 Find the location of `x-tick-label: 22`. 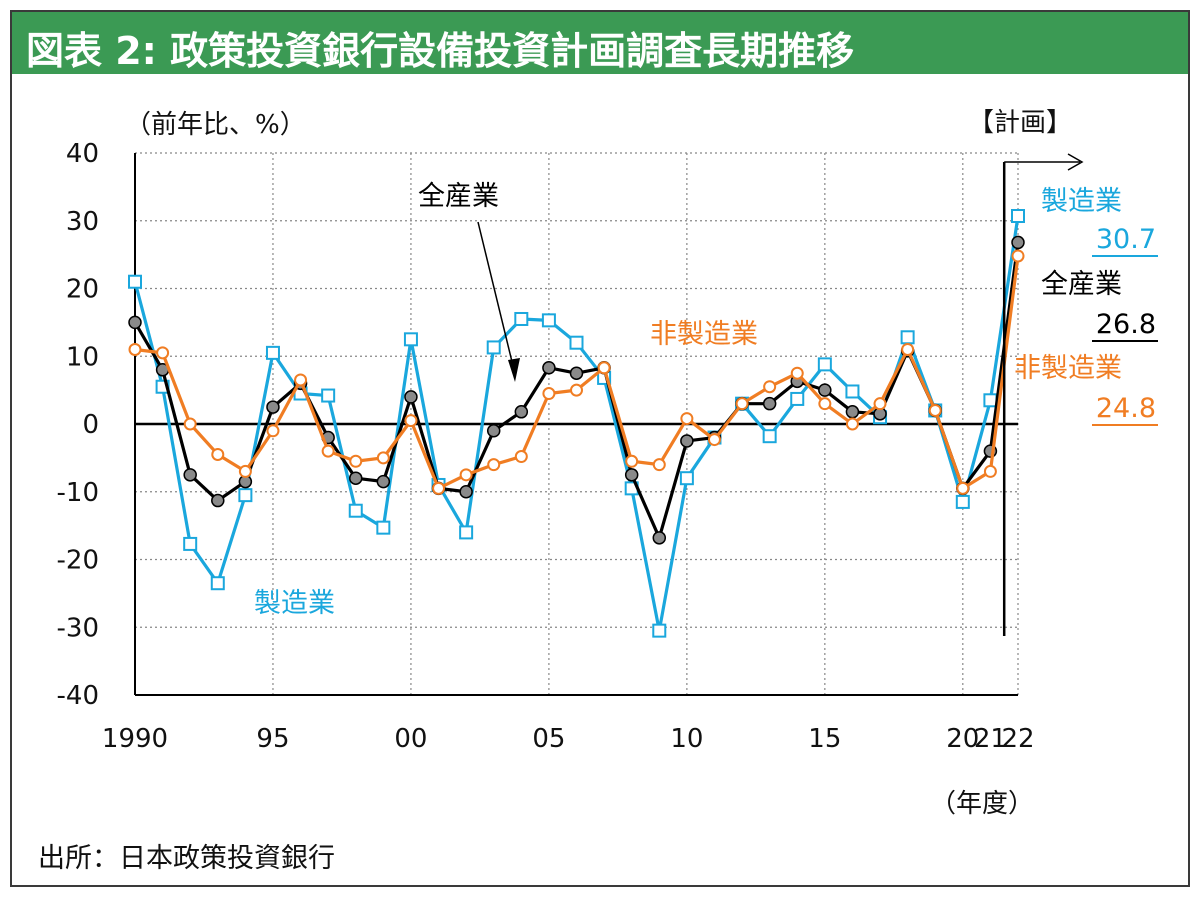

x-tick-label: 22 is located at coordinates (1017, 739).